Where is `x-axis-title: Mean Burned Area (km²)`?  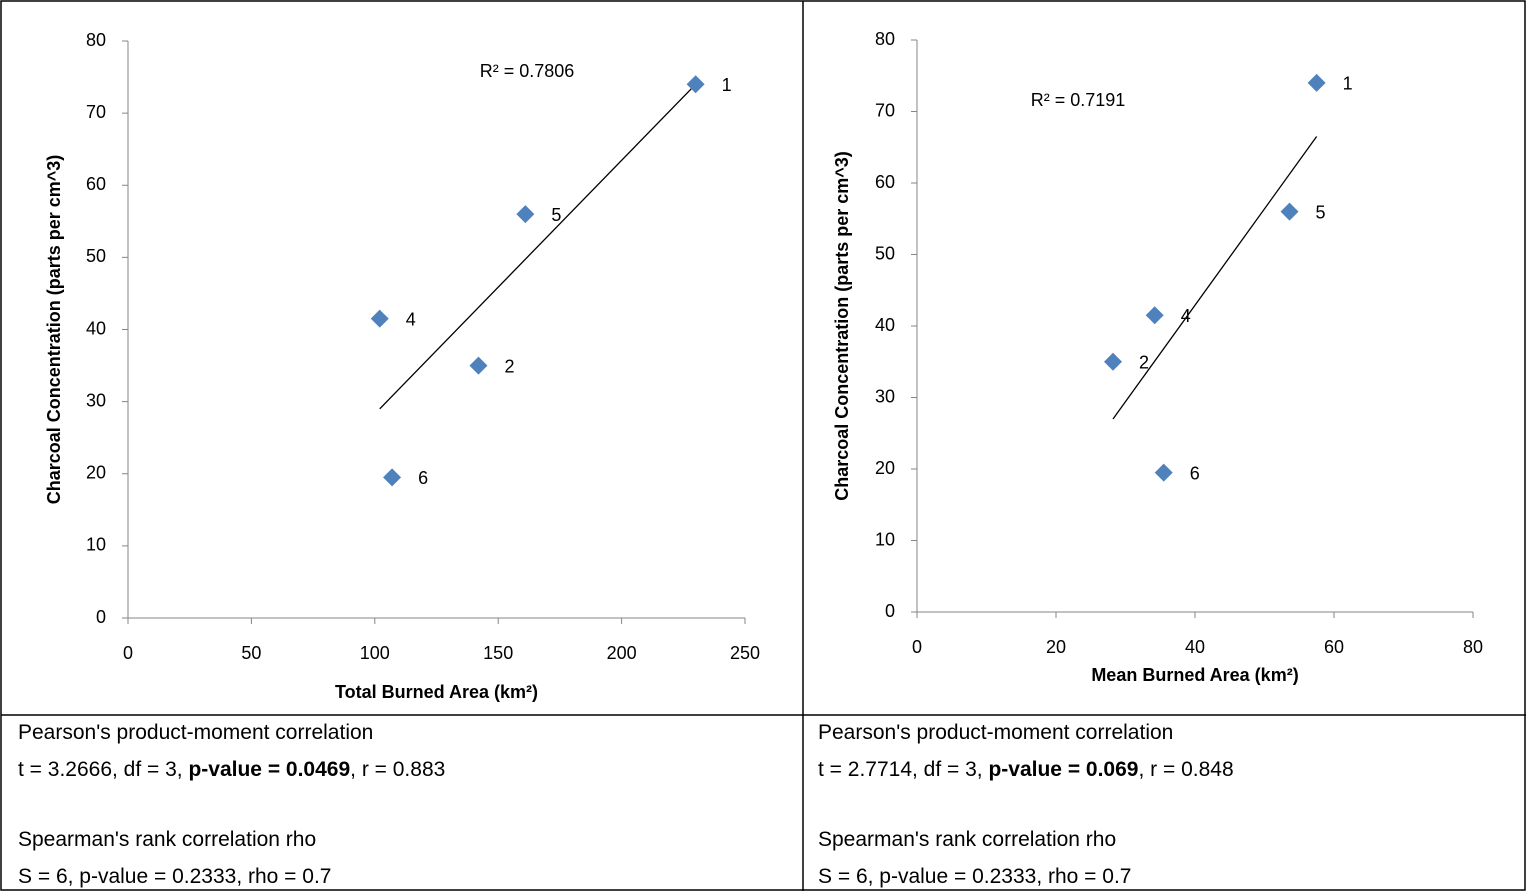
x-axis-title: Mean Burned Area (km²) is located at coordinates (1194, 675).